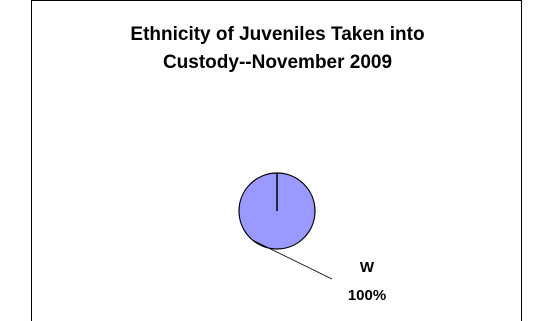 This screenshot has width=535, height=321. I want to click on leader-line-w, so click(292, 259).